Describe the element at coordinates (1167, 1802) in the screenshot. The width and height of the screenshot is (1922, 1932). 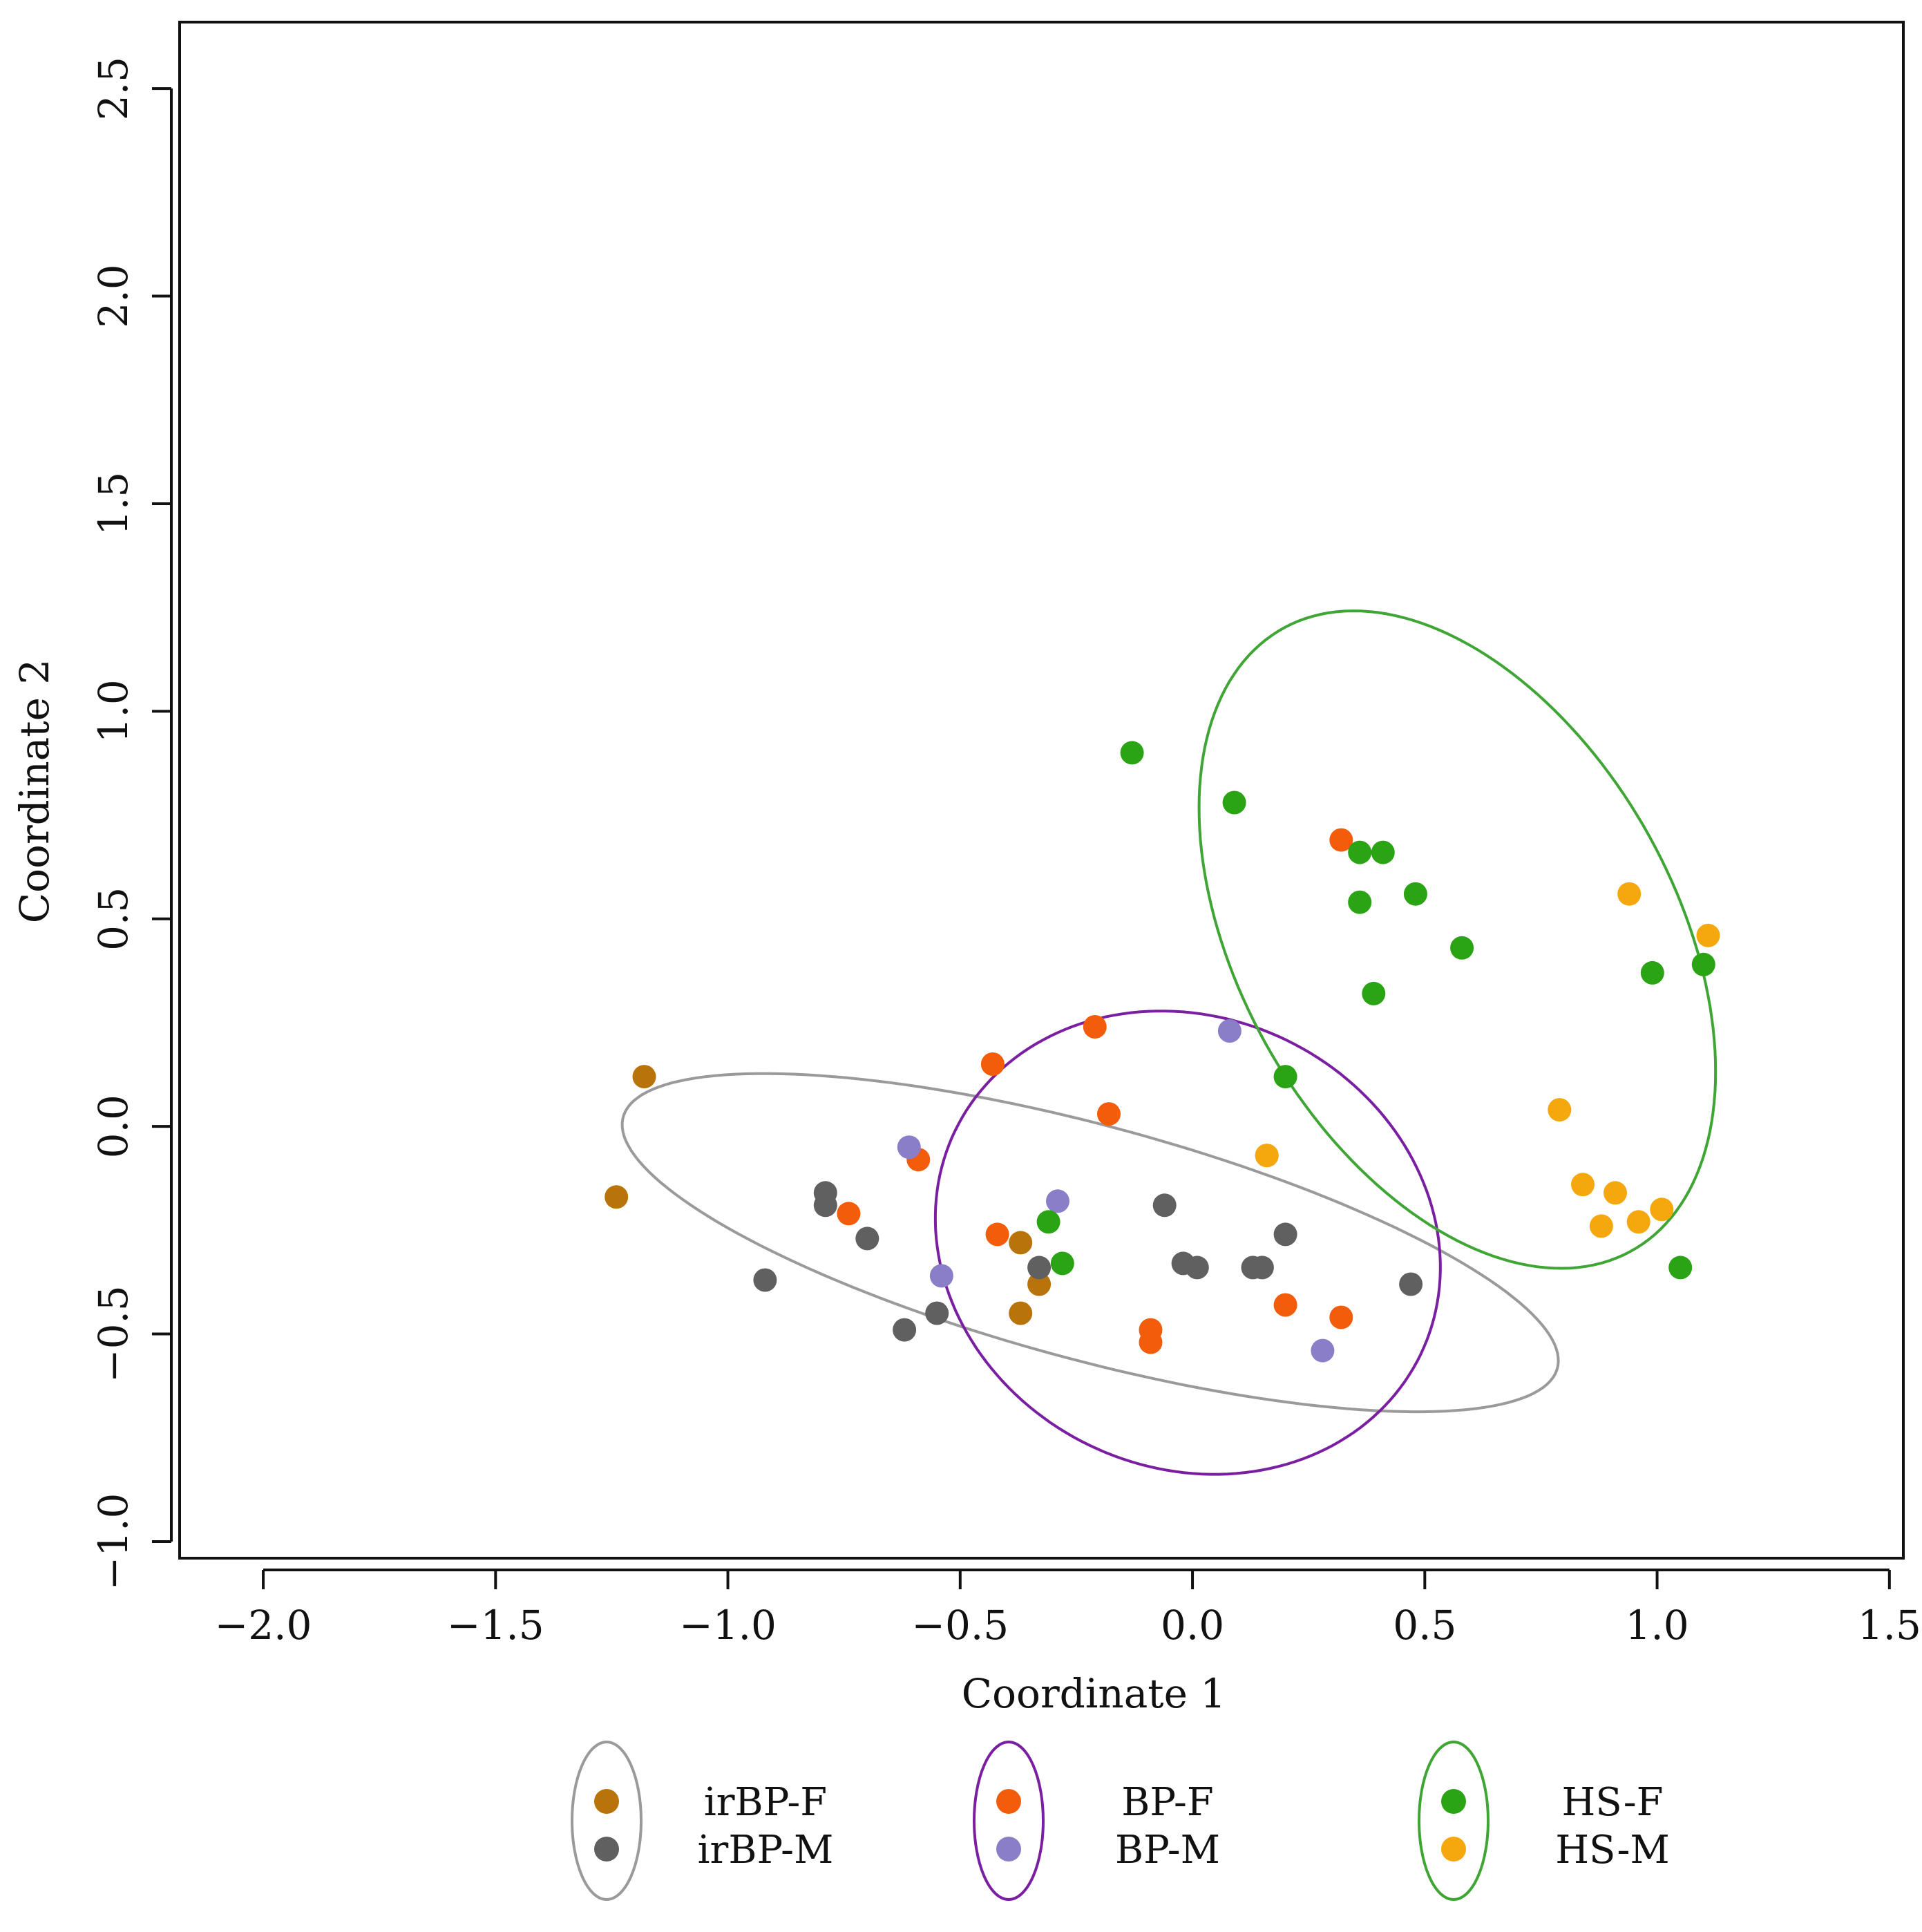
I see `legend-label-bp-f: BP-F` at that location.